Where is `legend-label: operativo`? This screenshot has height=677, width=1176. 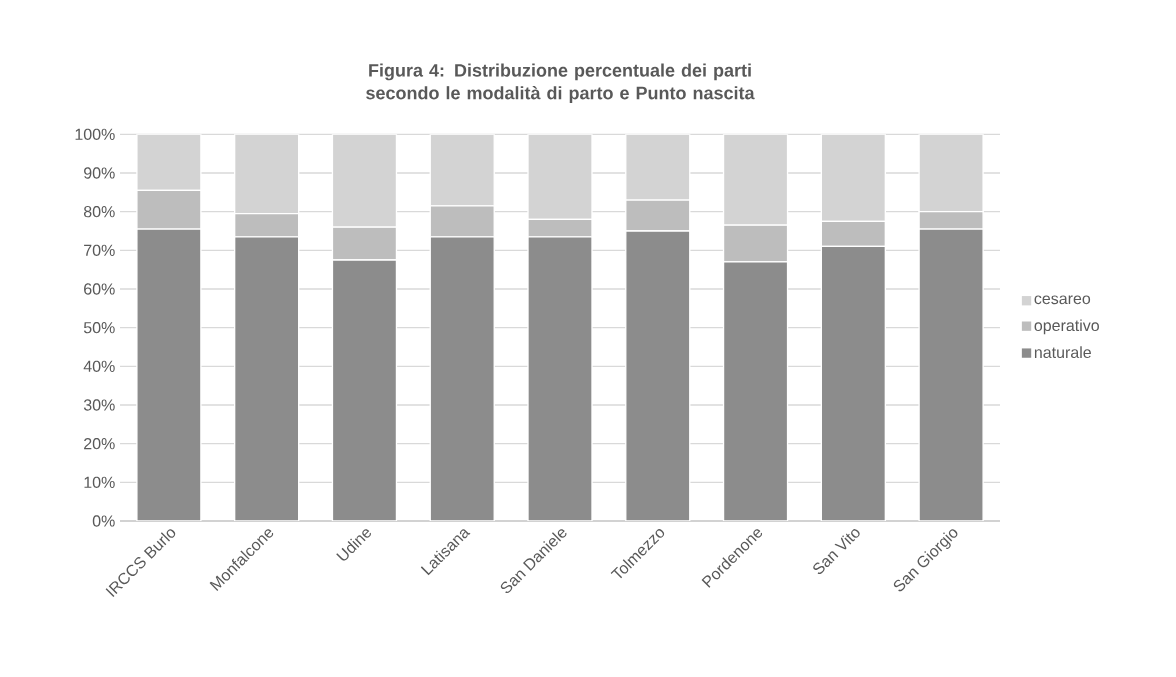 legend-label: operativo is located at coordinates (1066, 327).